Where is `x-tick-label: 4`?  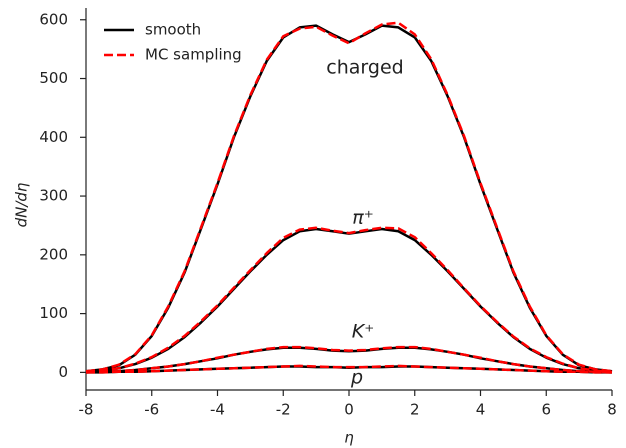
x-tick-label: 4 is located at coordinates (481, 410).